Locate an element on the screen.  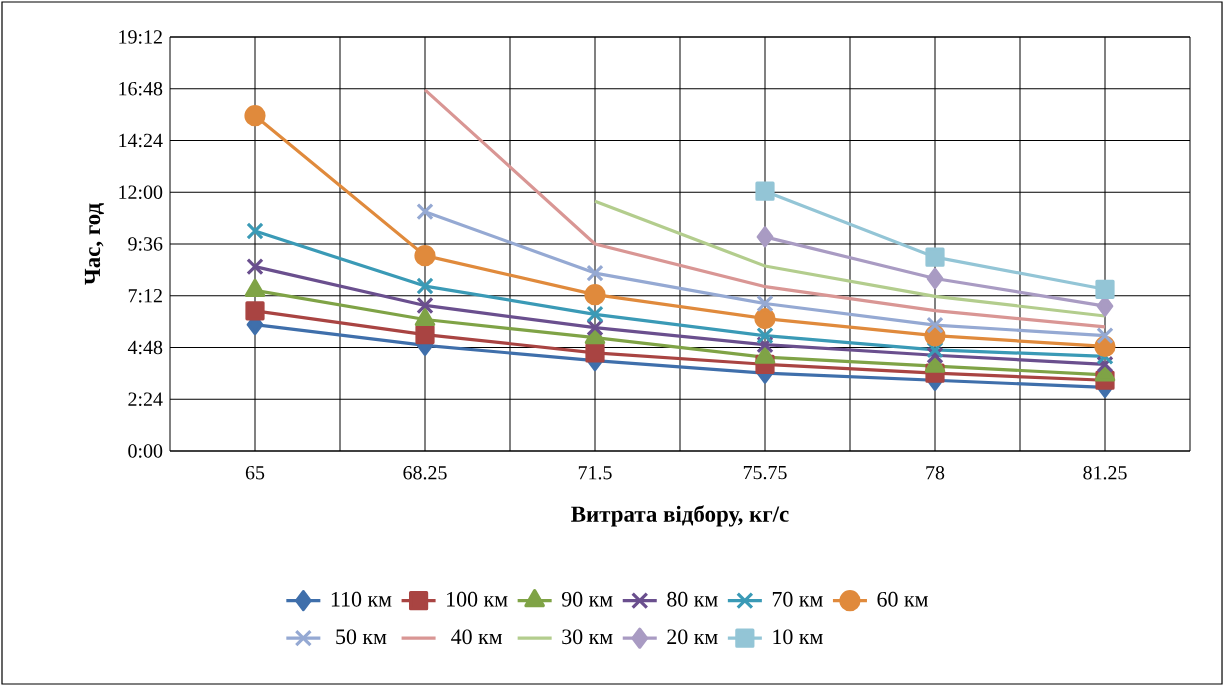
y-tick-label: 14:24 is located at coordinates (141, 140).